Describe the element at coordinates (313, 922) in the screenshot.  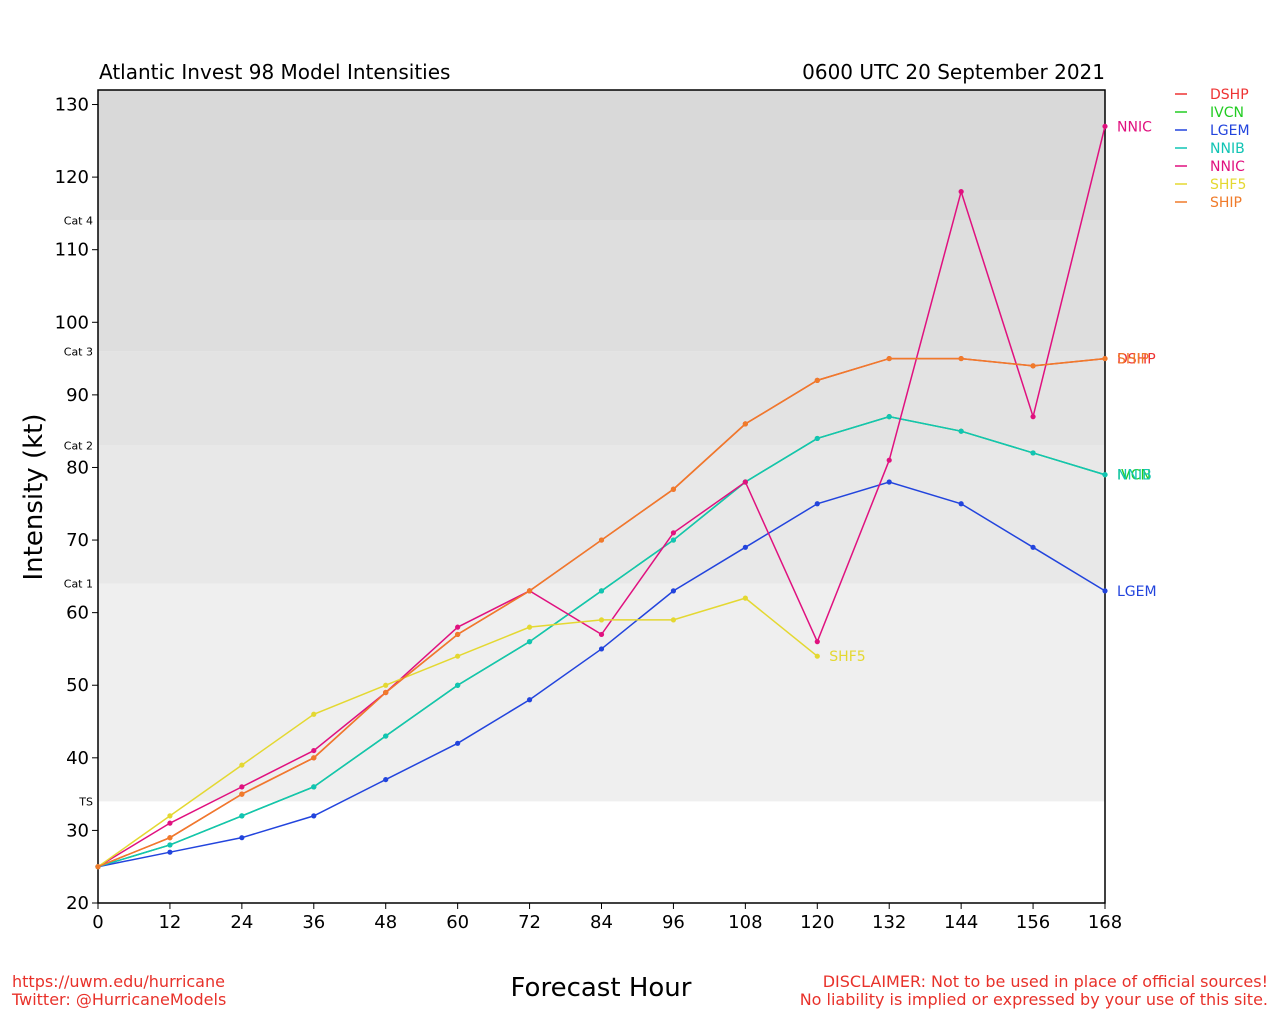
I see `x-tick-label: 36` at that location.